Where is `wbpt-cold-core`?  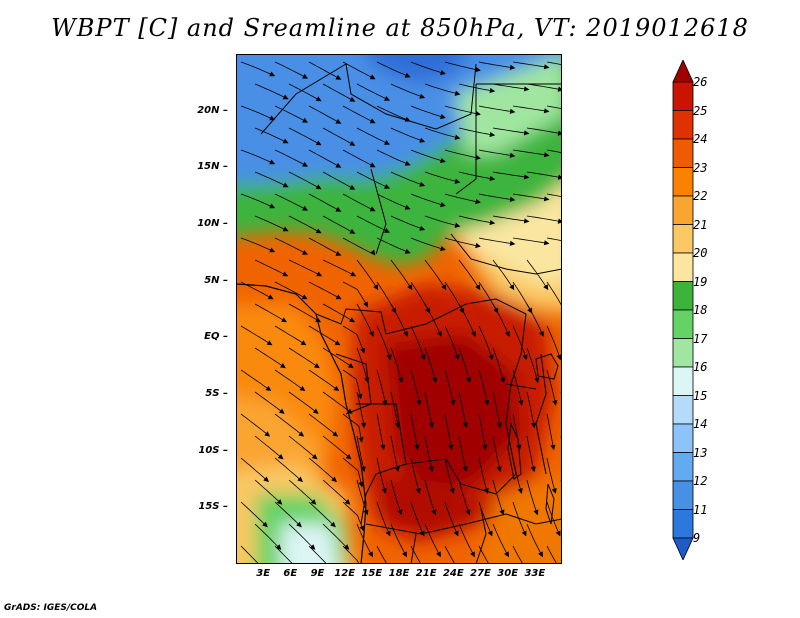
wbpt-cold-core is located at coordinates (416, 69).